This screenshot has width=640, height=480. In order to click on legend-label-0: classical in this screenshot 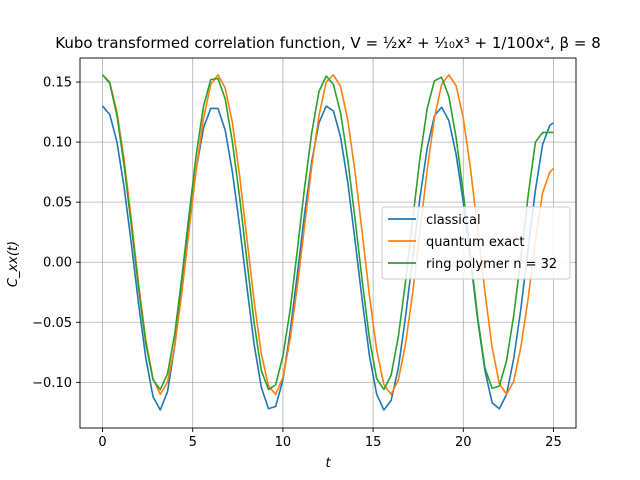, I will do `click(453, 220)`.